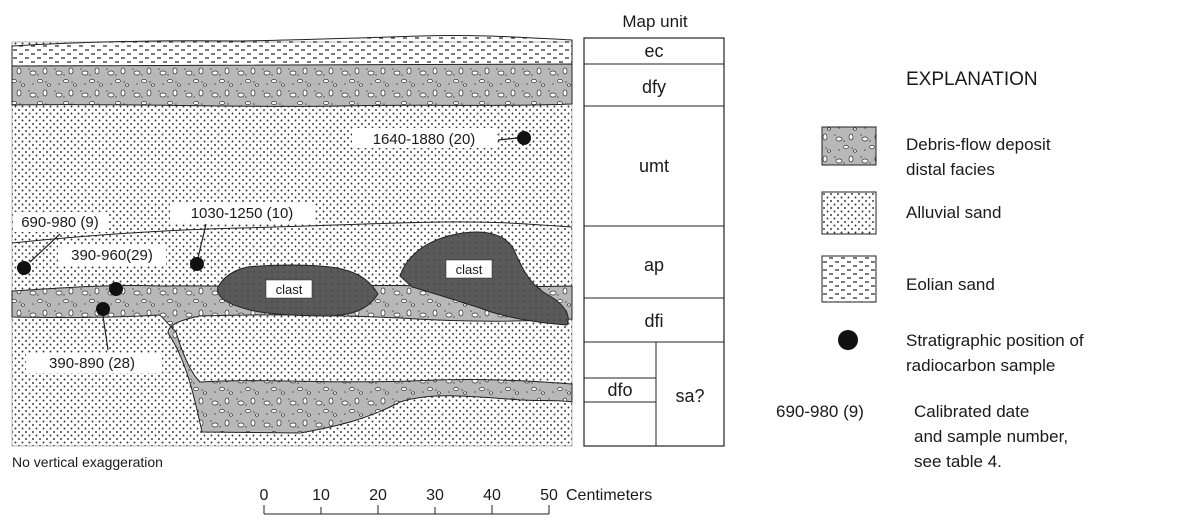 Image resolution: width=1201 pixels, height=527 pixels. I want to click on unit-sa: sa?, so click(689, 396).